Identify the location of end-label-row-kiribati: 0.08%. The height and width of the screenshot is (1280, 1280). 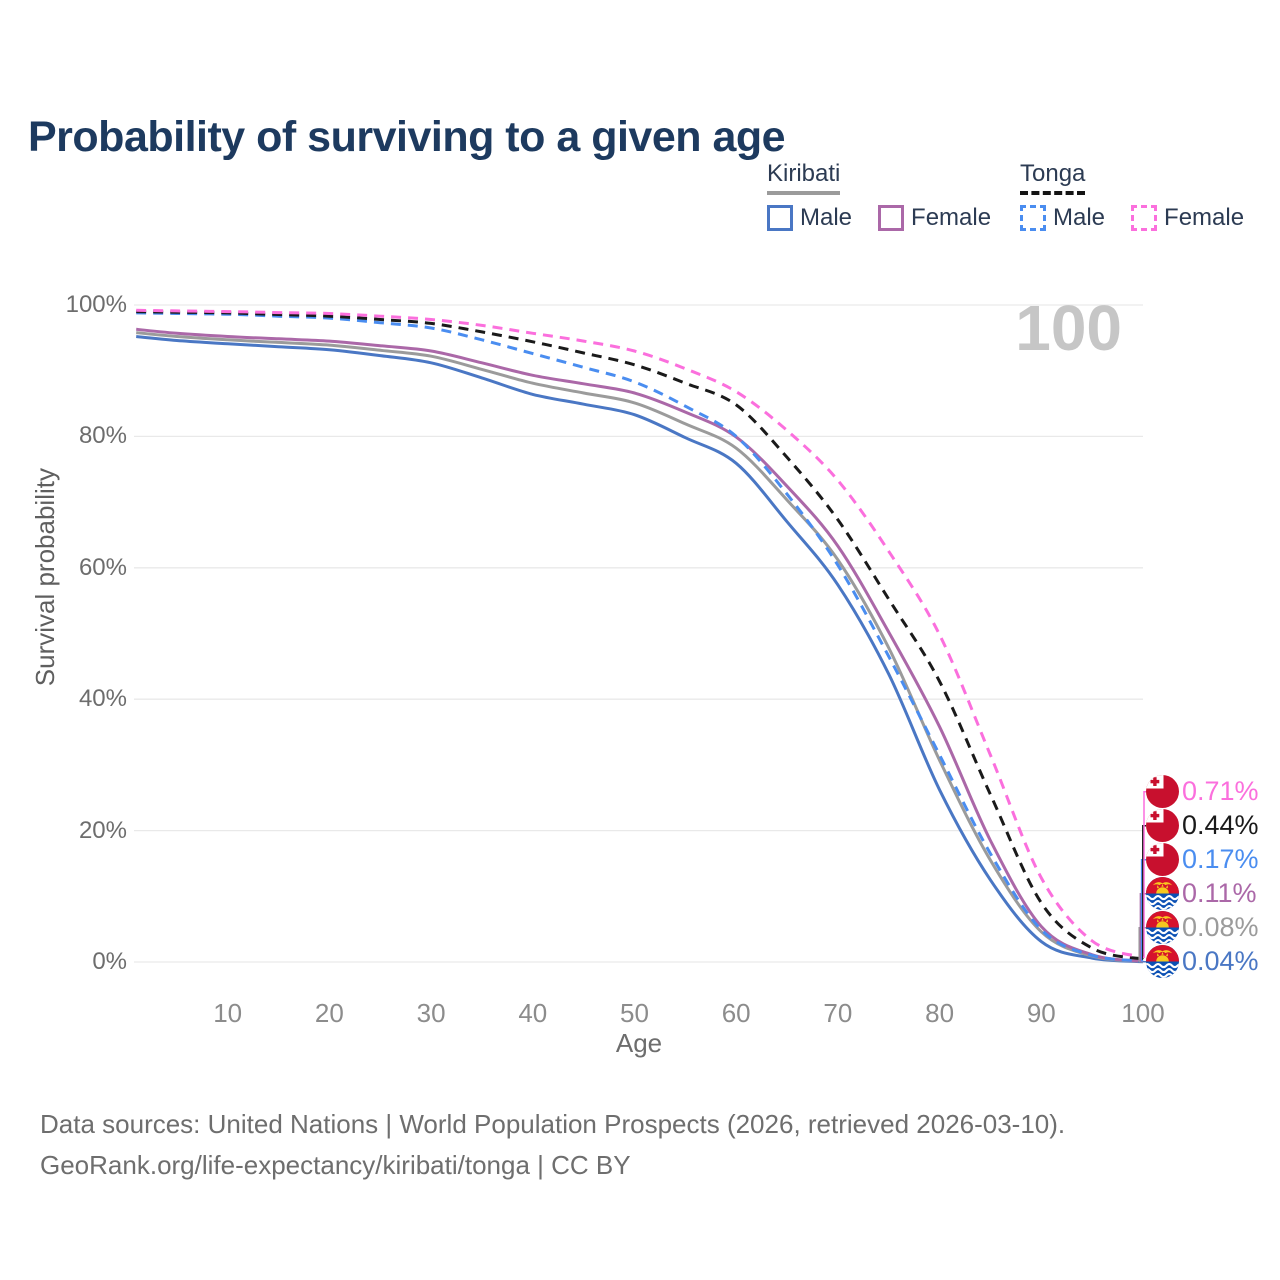
(1202, 928).